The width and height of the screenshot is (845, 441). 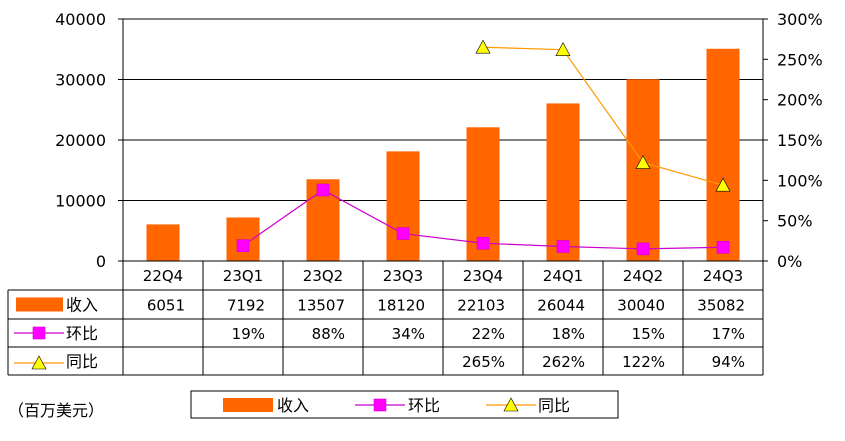 I want to click on table-key-qoq-marker, so click(x=39, y=333).